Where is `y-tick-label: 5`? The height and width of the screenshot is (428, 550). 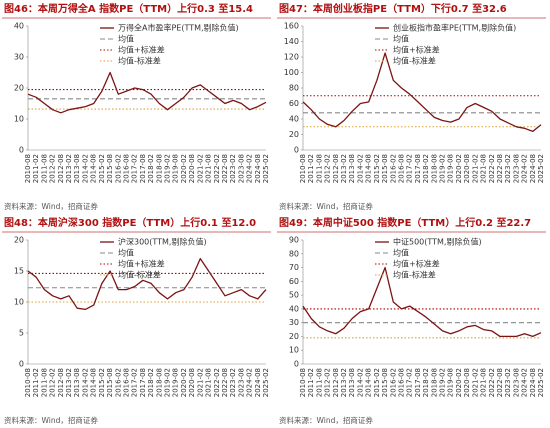 y-tick-label: 5 is located at coordinates (21, 333).